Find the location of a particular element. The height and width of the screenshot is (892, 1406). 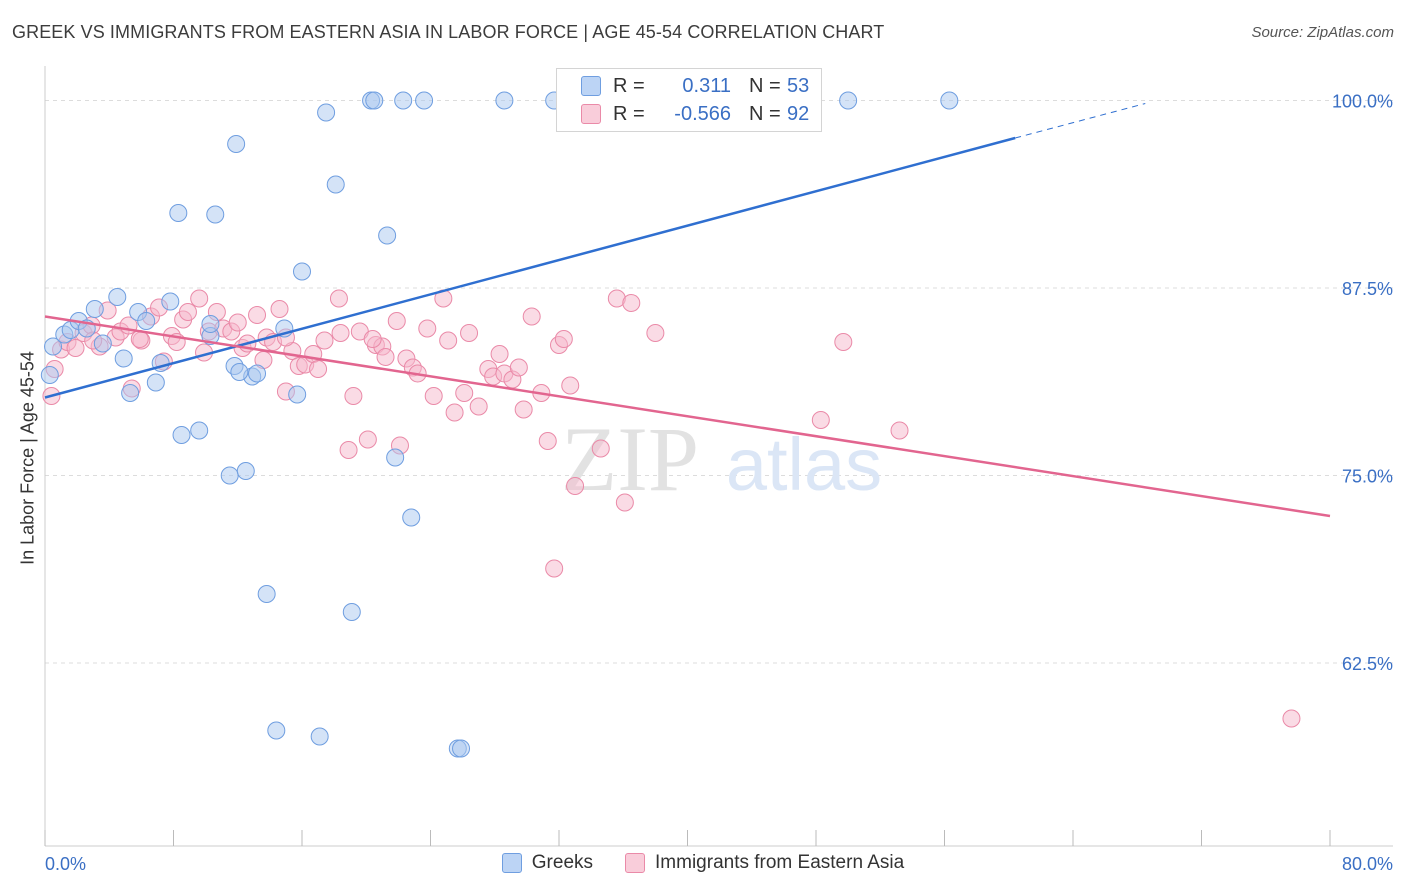

legend-r-value: -0.566 is located at coordinates (702, 113).